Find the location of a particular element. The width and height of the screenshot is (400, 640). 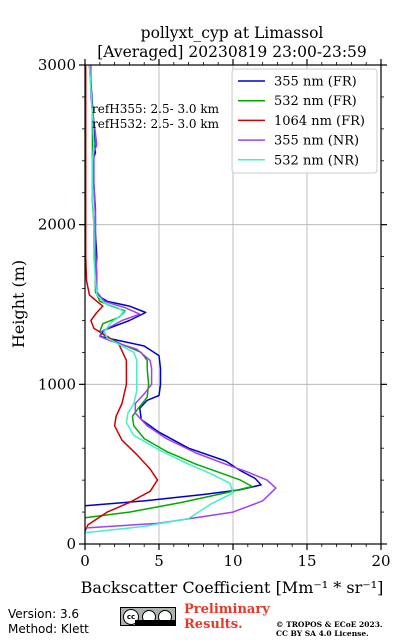

preliminary-line-1: Preliminary is located at coordinates (227, 609).